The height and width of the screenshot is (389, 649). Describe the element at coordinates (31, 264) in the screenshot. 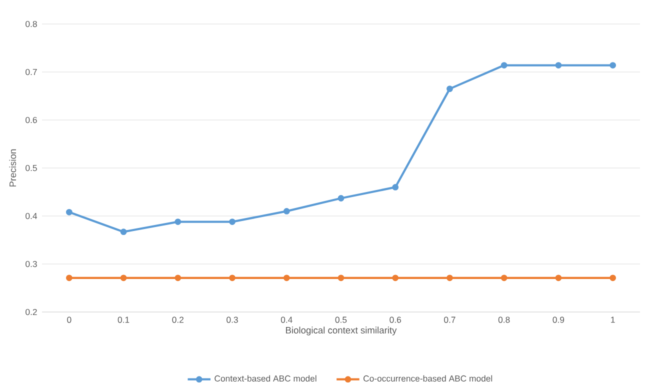

I see `y-tick-label: 0.3` at that location.